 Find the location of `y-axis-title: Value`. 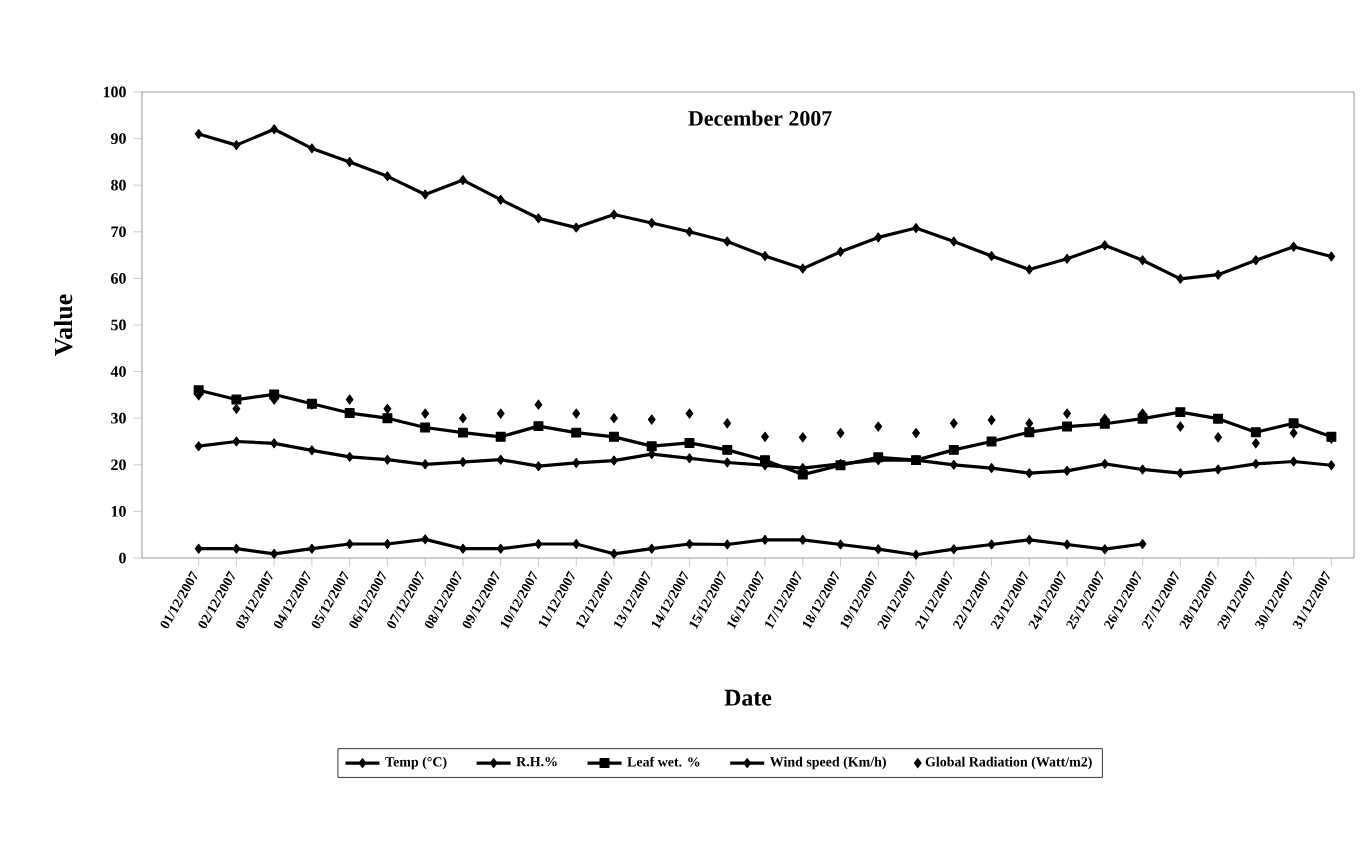

y-axis-title: Value is located at coordinates (63, 325).